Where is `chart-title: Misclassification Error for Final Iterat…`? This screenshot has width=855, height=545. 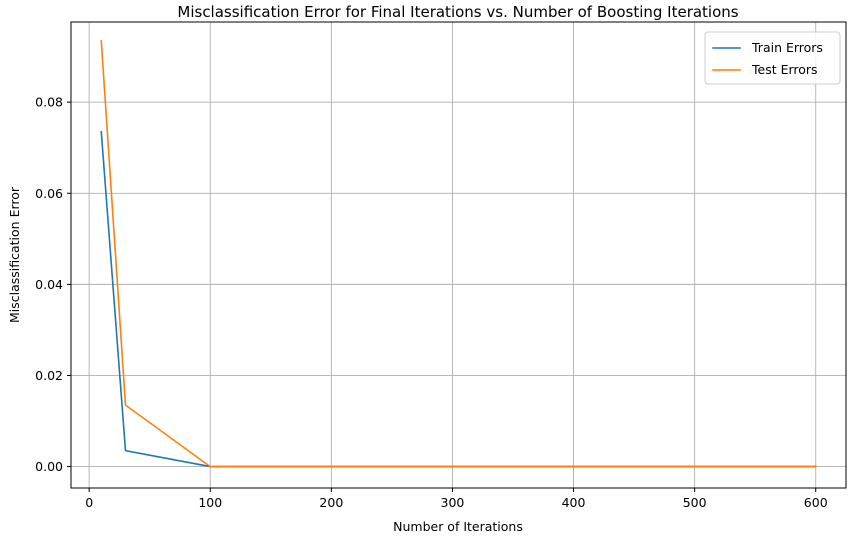 chart-title: Misclassification Error for Final Iterat… is located at coordinates (457, 12).